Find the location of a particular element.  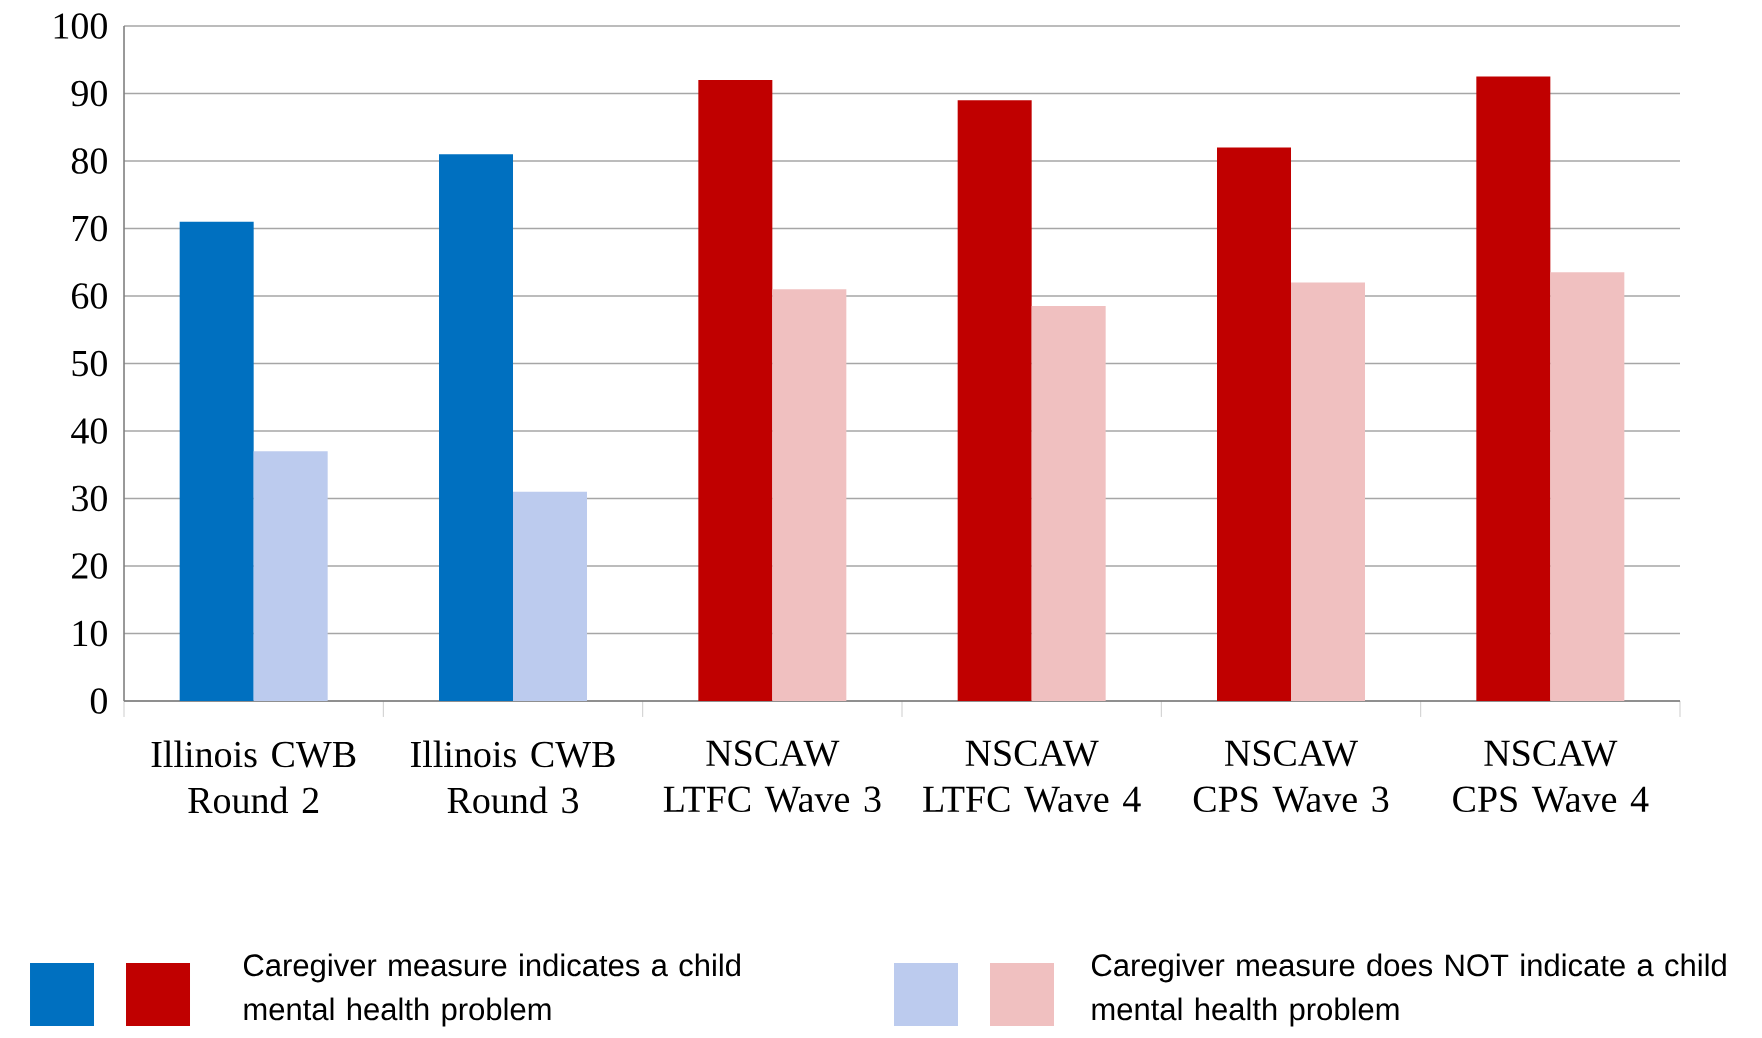

y-tick-label: 80 is located at coordinates (89, 161).